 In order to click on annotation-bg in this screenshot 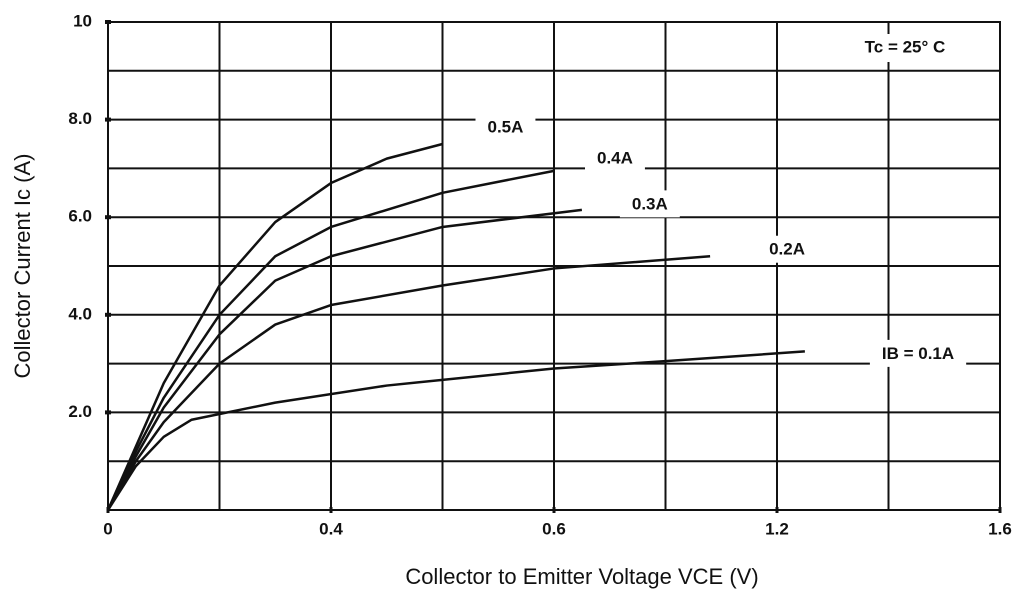, I will do `click(905, 48)`.